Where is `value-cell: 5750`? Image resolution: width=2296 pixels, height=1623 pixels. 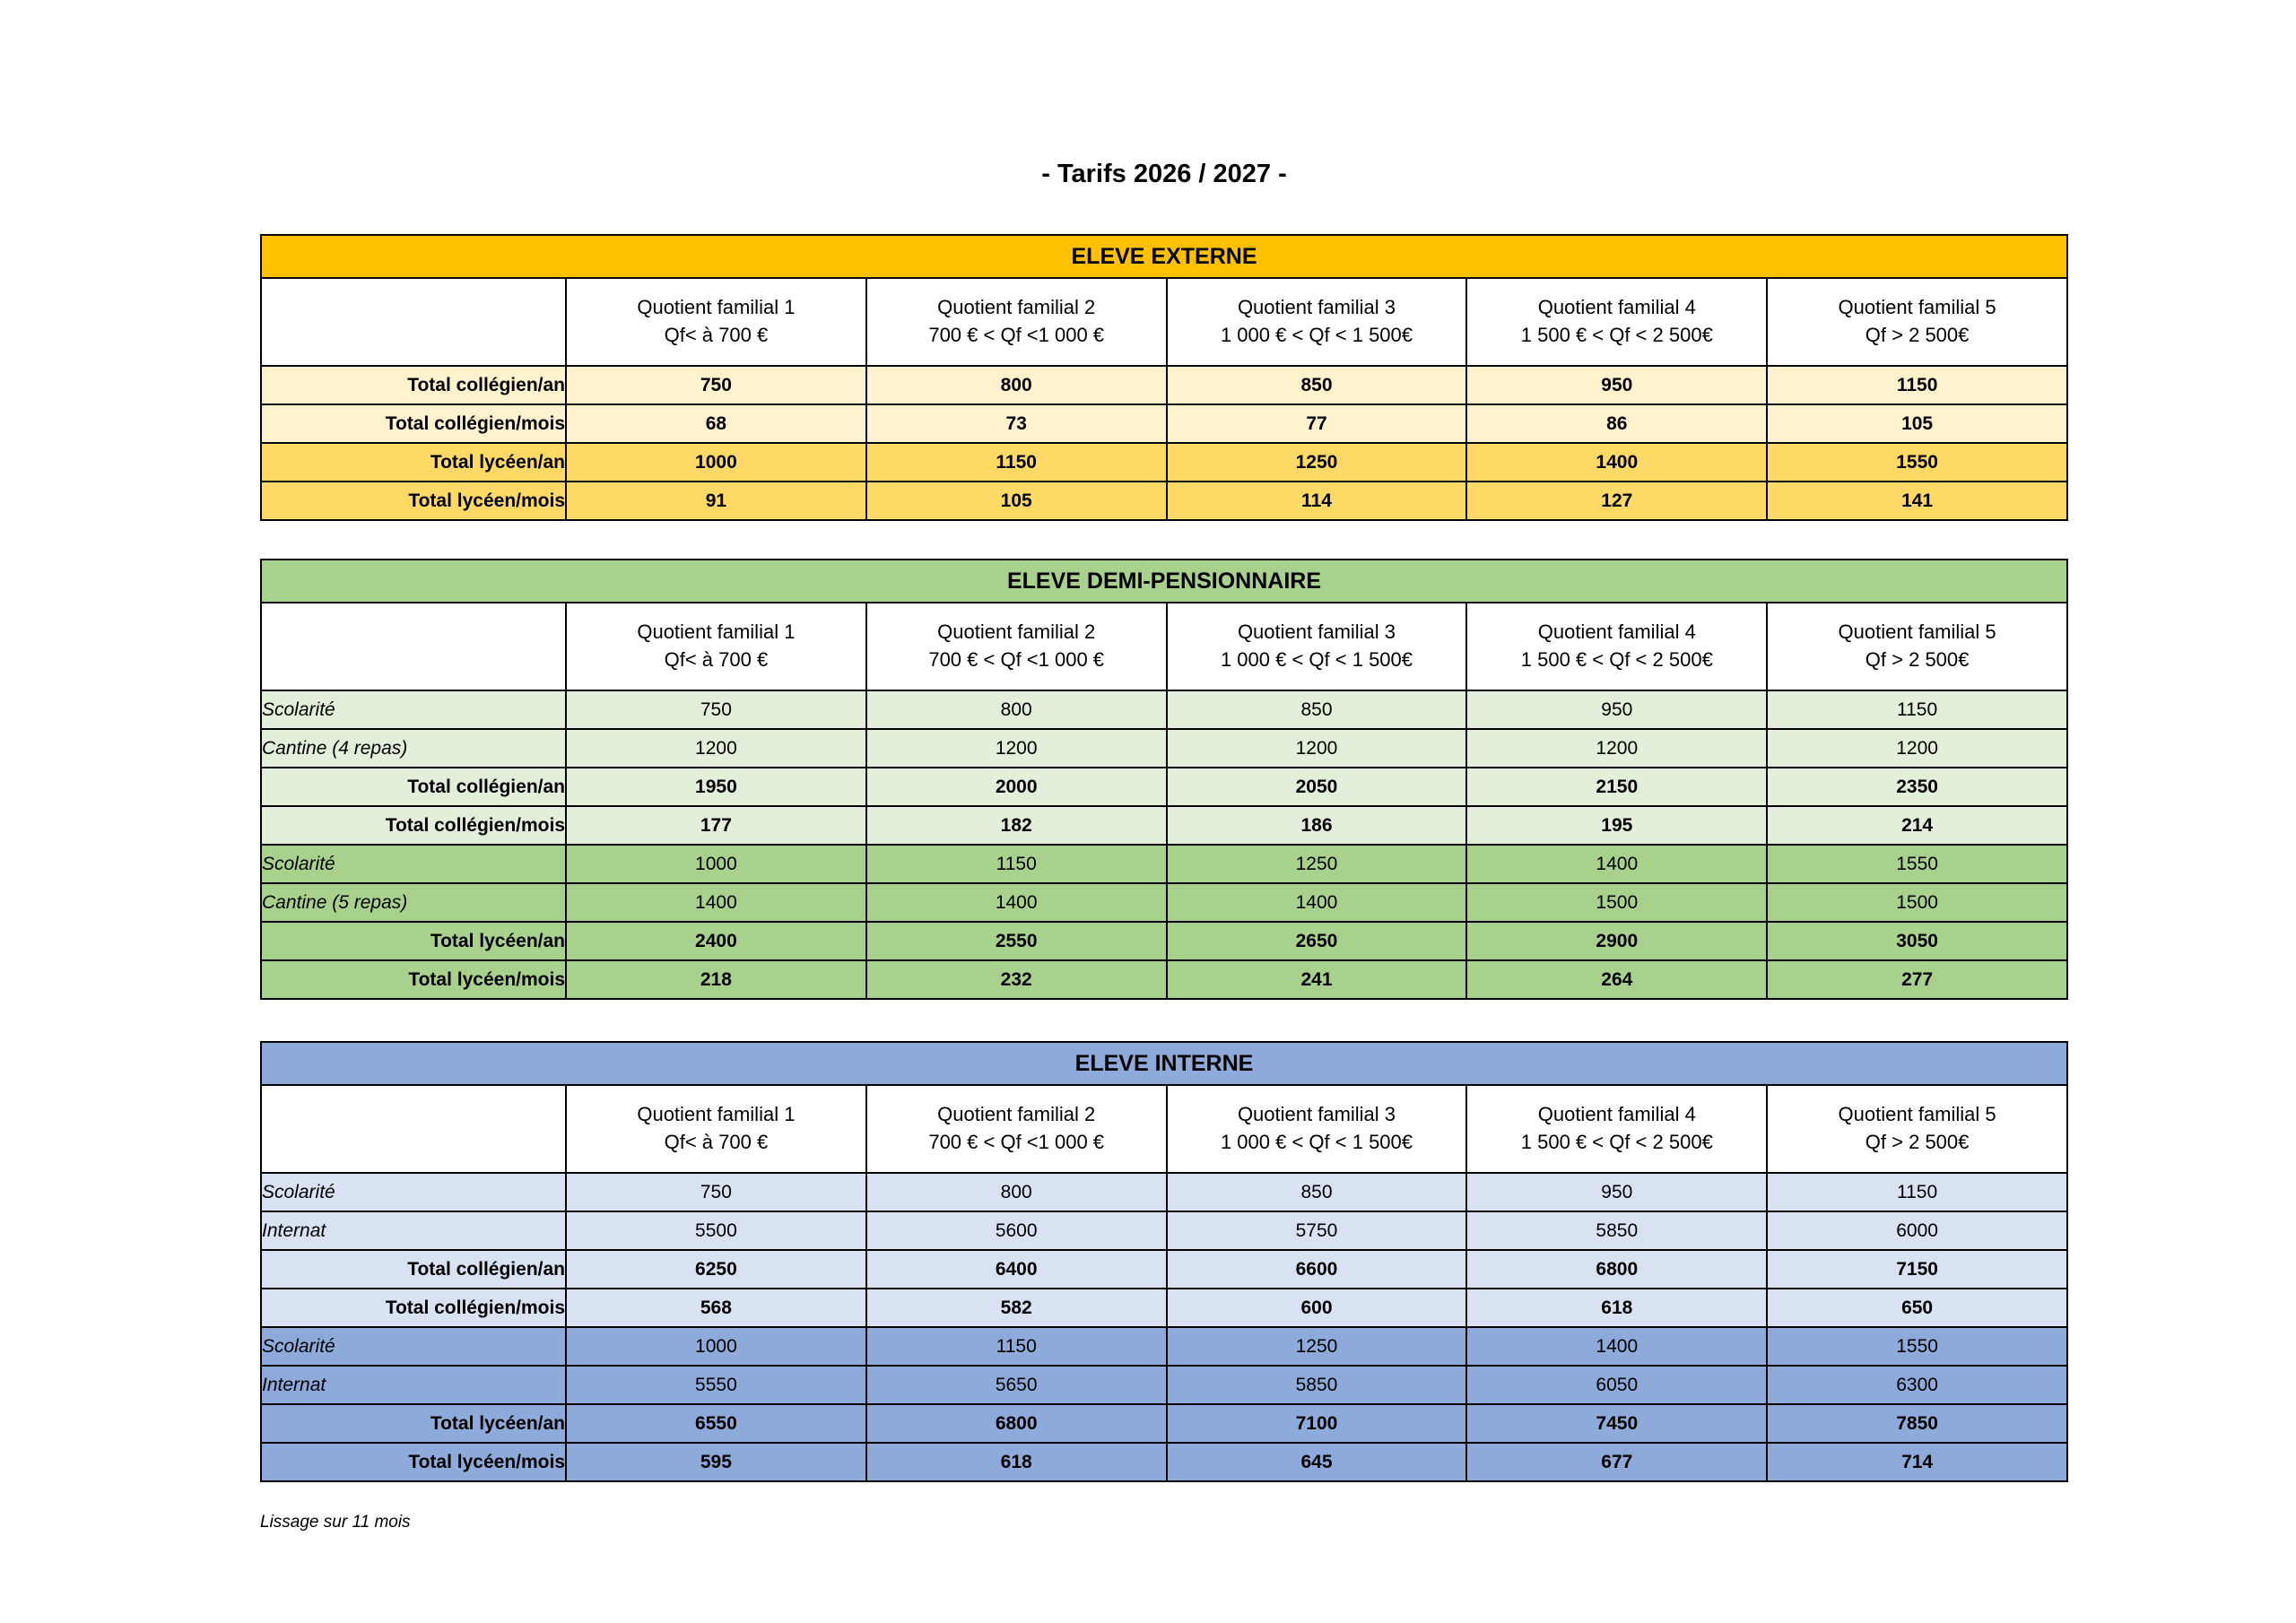 value-cell: 5750 is located at coordinates (1316, 1231).